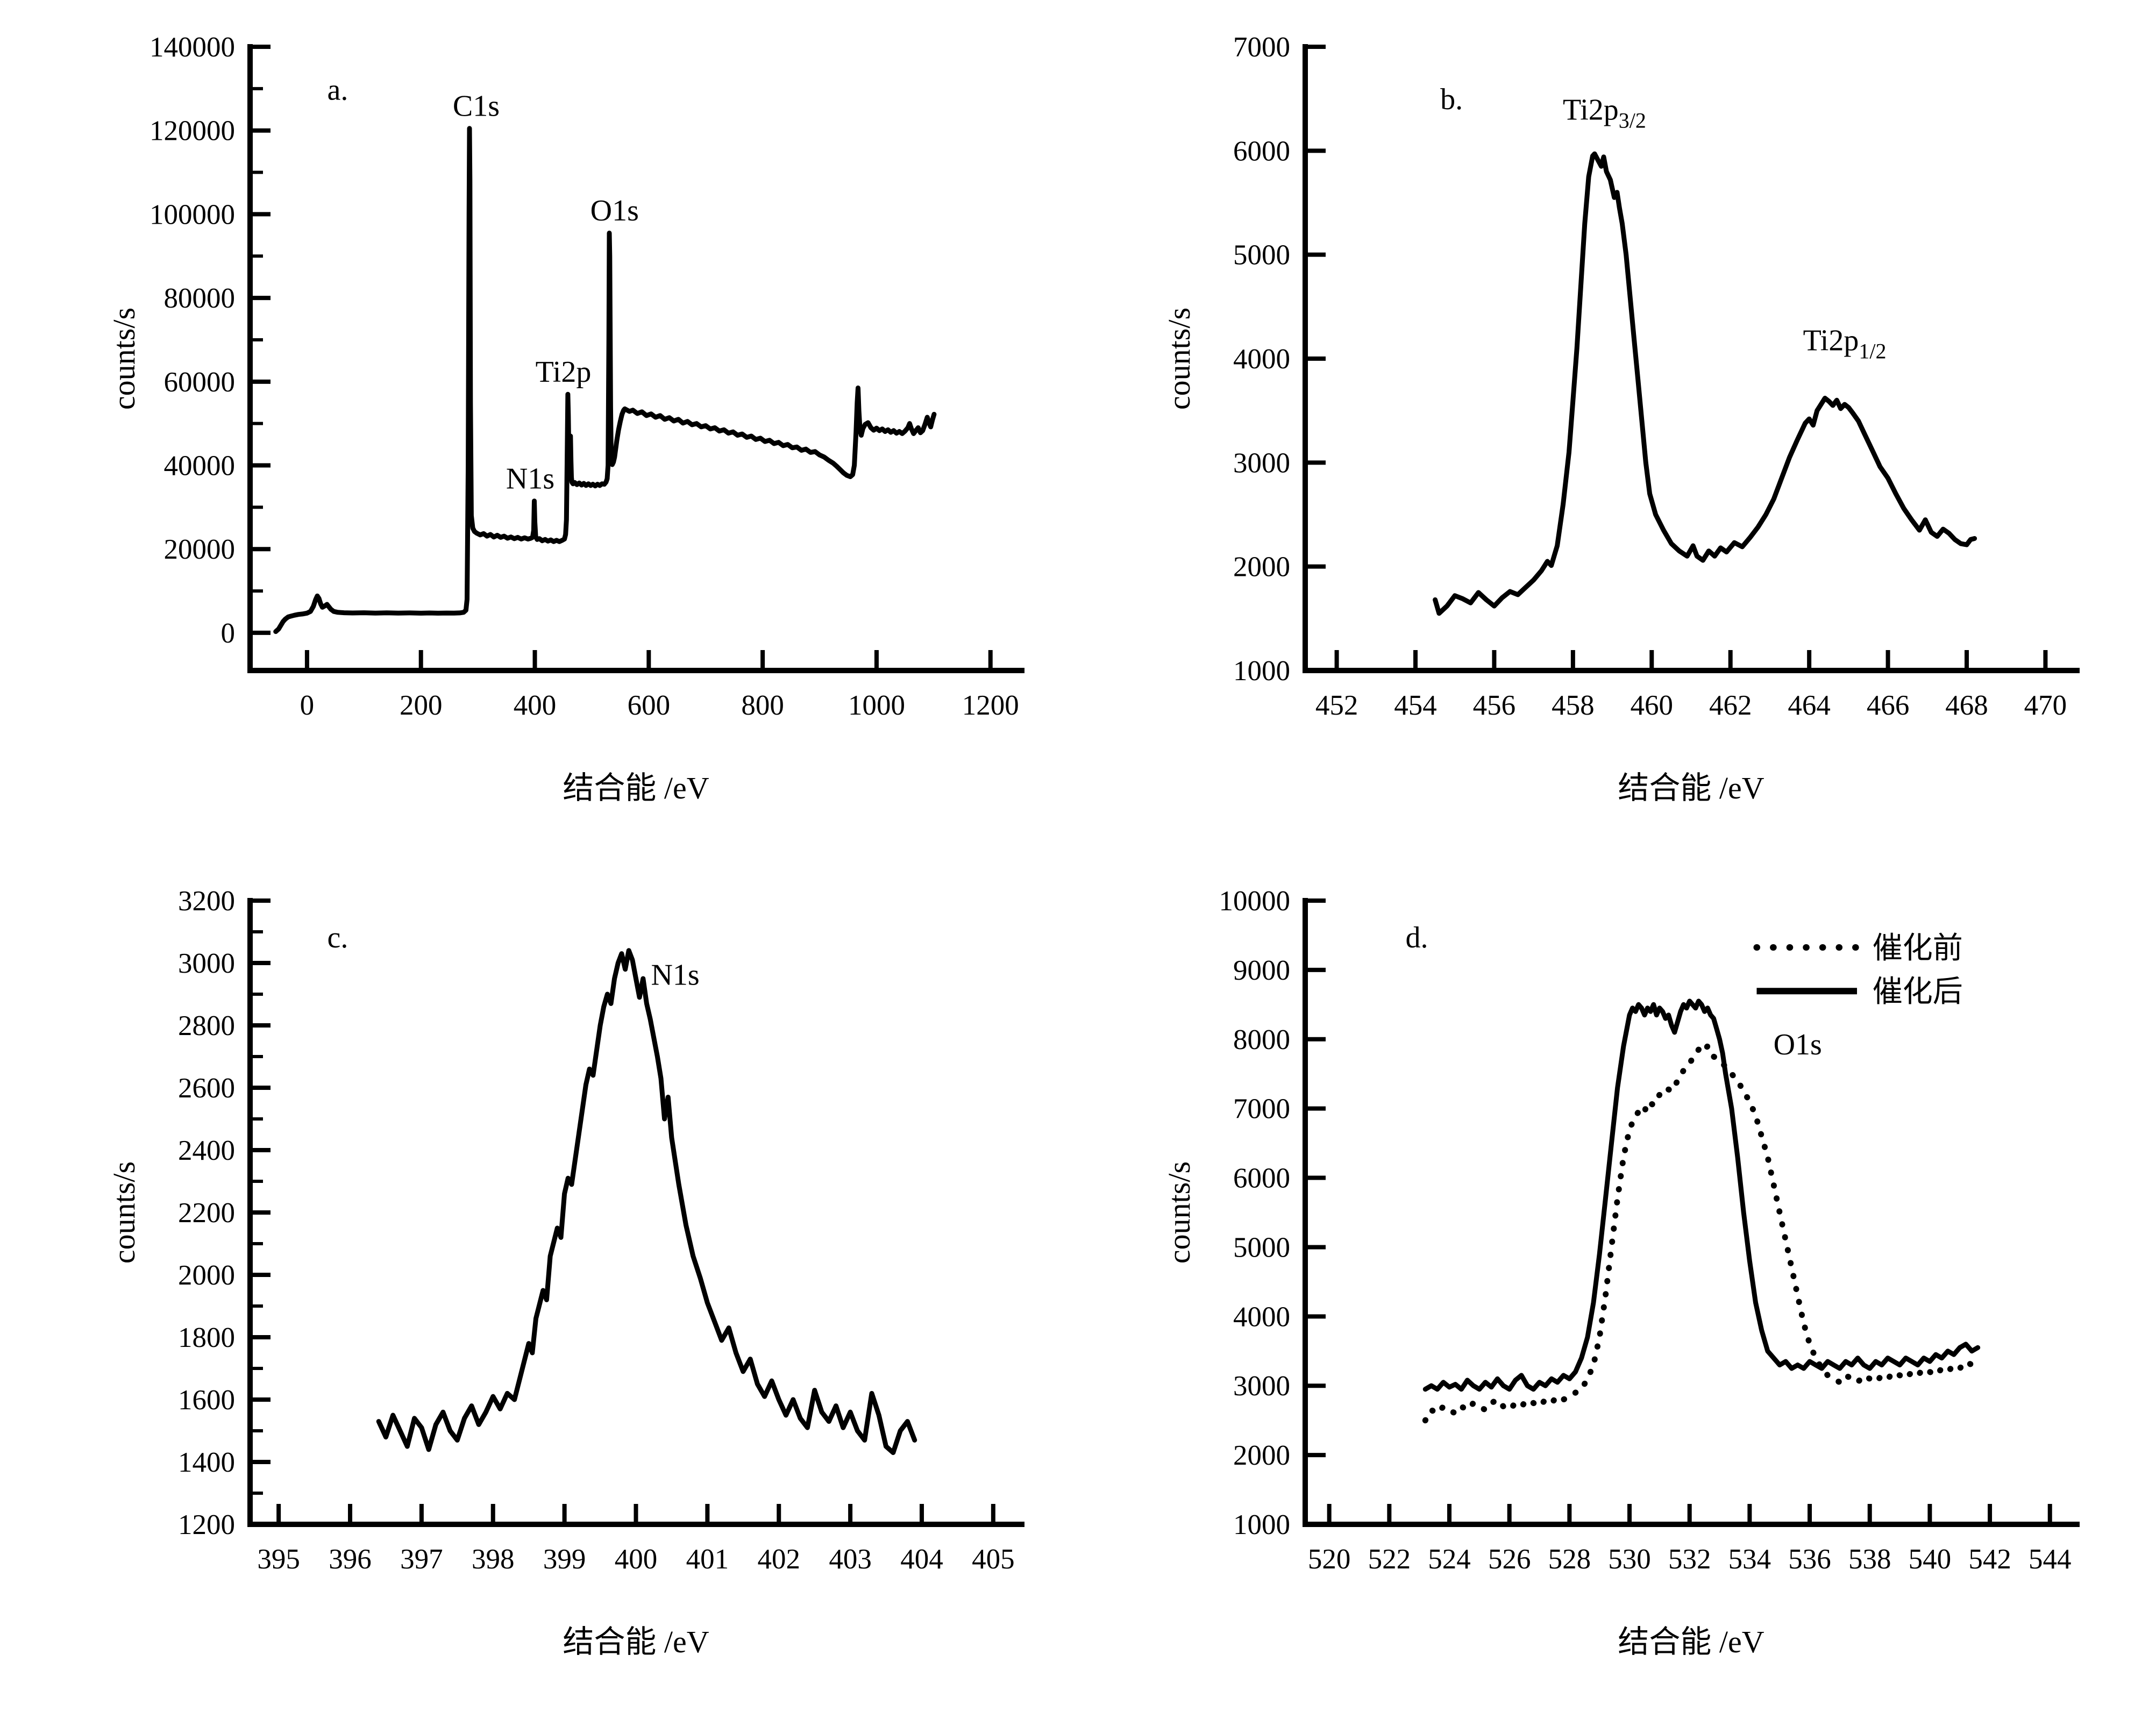 This screenshot has height=1712, width=2156. What do you see at coordinates (850, 1559) in the screenshot?
I see `x-tick-label: 403` at bounding box center [850, 1559].